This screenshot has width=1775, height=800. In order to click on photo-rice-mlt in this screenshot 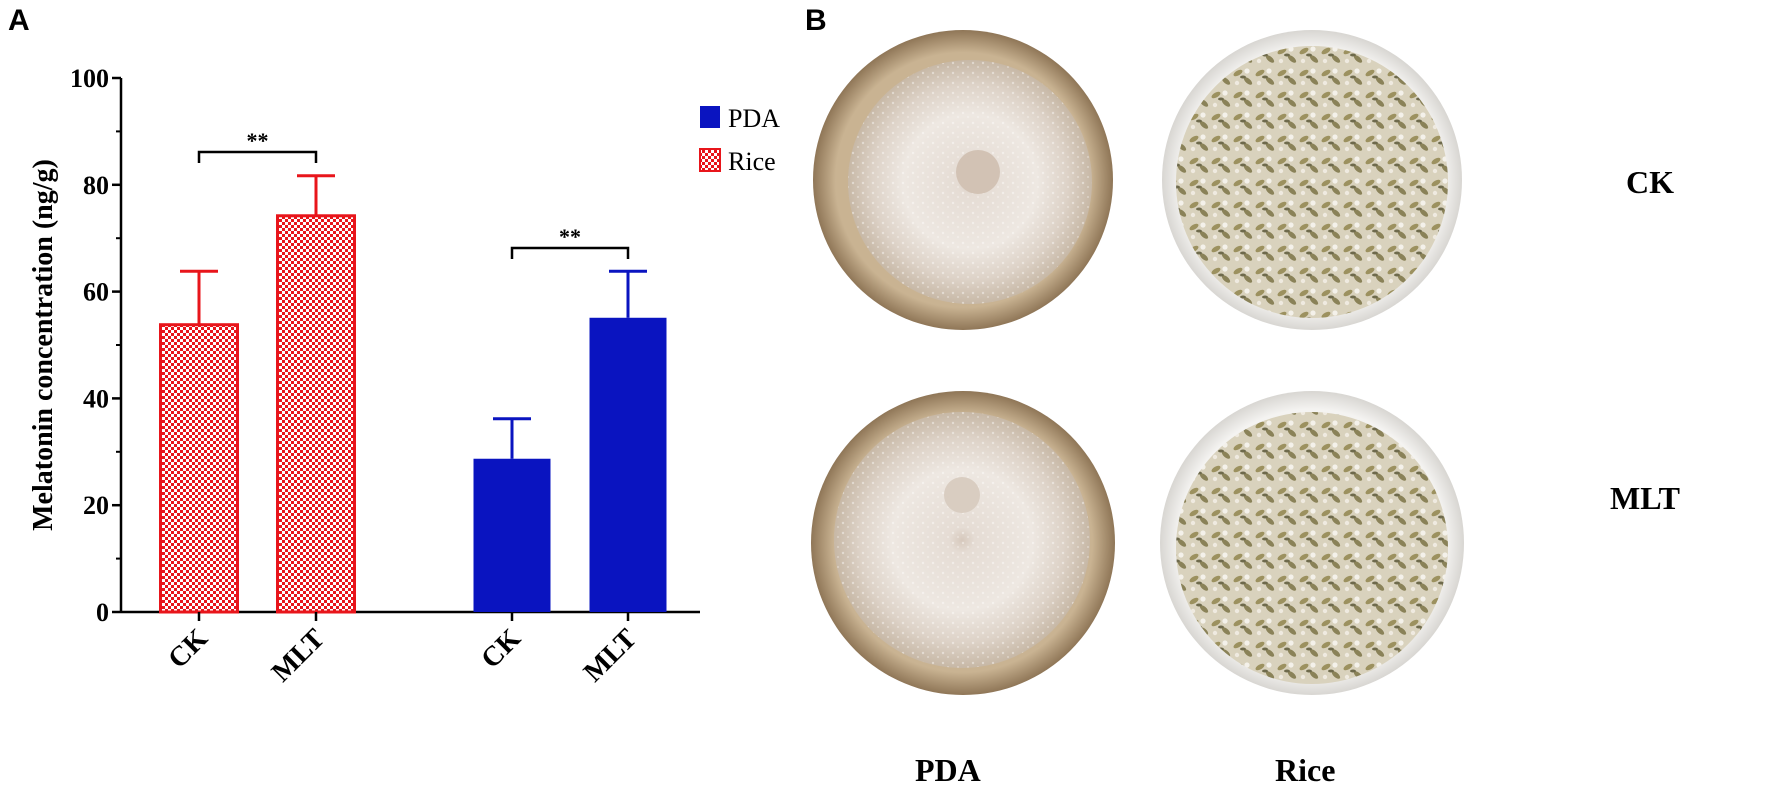, I will do `click(1312, 543)`.